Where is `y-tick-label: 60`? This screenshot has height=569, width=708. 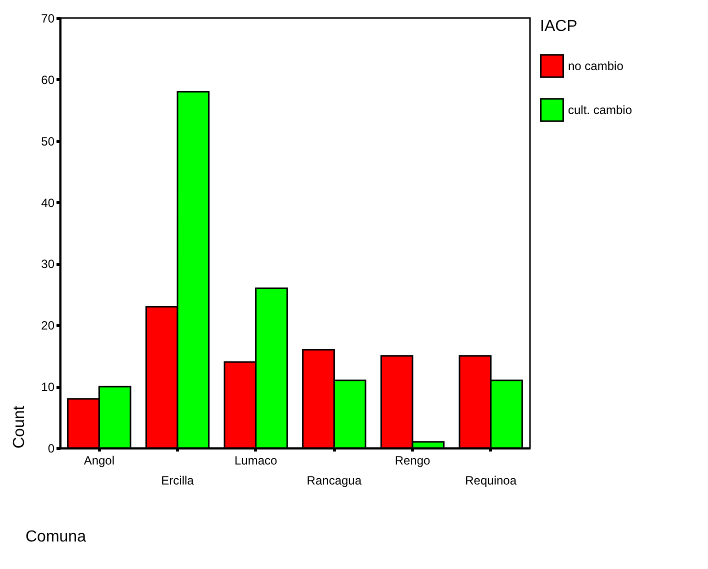
y-tick-label: 60 is located at coordinates (48, 79).